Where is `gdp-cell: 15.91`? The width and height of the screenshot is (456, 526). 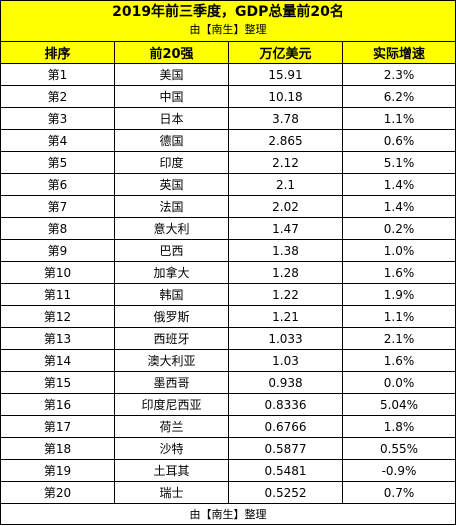 gdp-cell: 15.91 is located at coordinates (285, 74).